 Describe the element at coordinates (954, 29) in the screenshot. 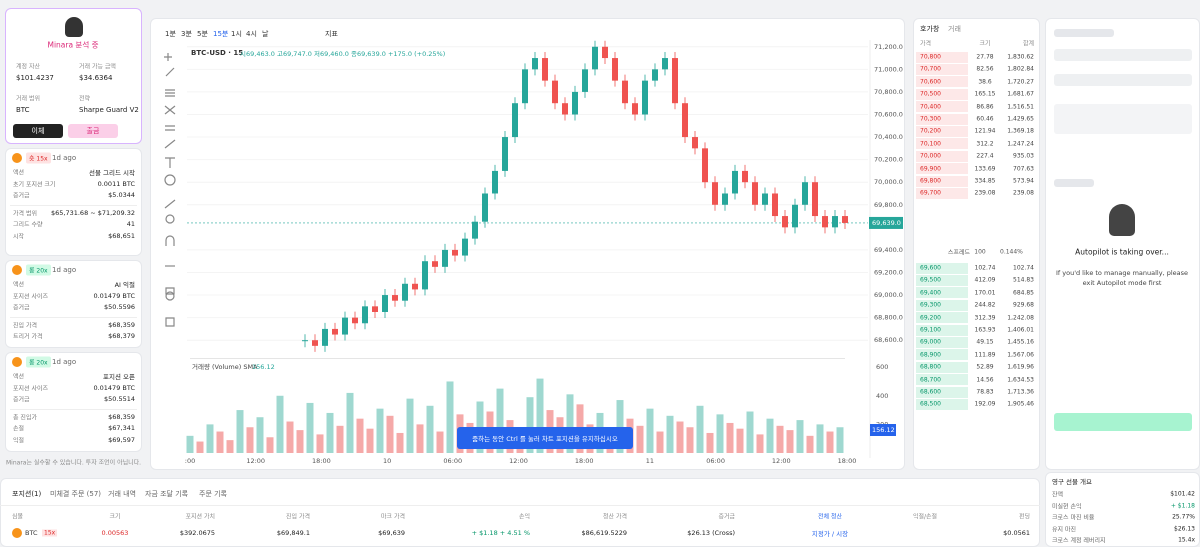

I see `orderbook-tab: 거래` at that location.